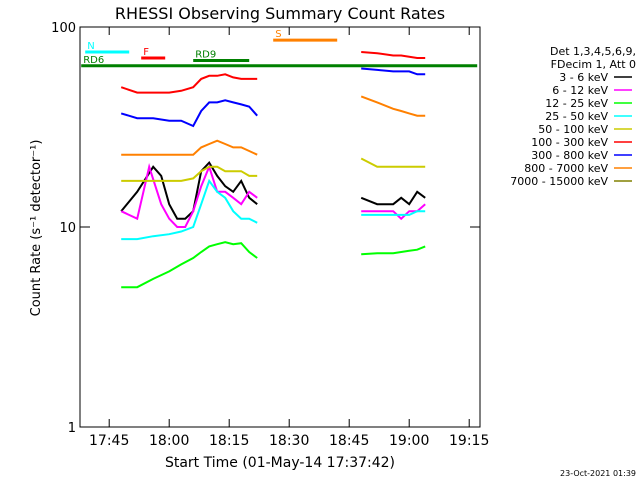  I want to click on flag-label-F: F, so click(146, 52).